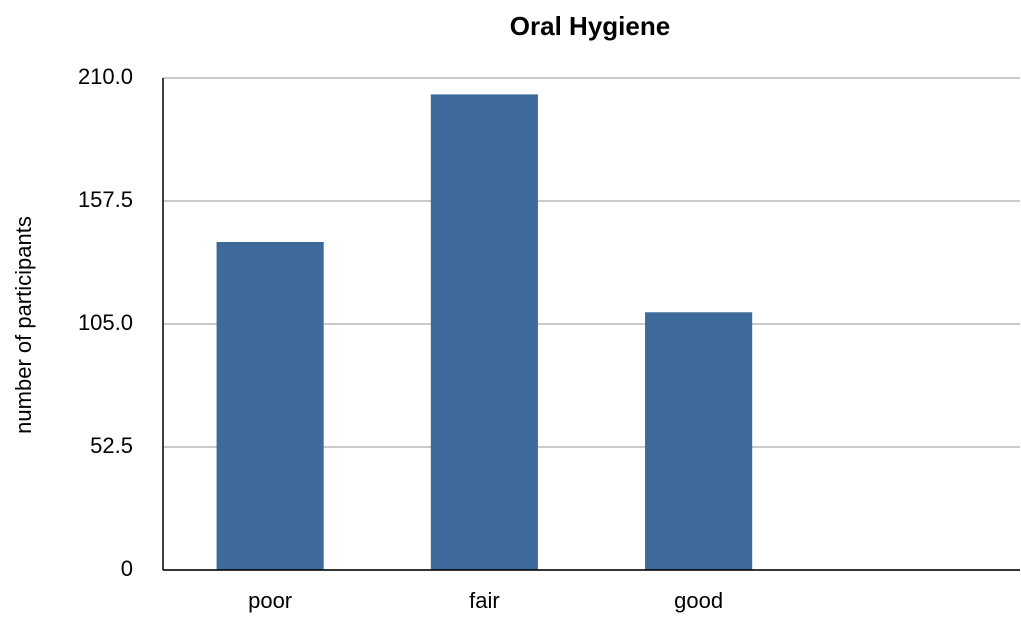  I want to click on y-tick-label: 210.0, so click(105, 76).